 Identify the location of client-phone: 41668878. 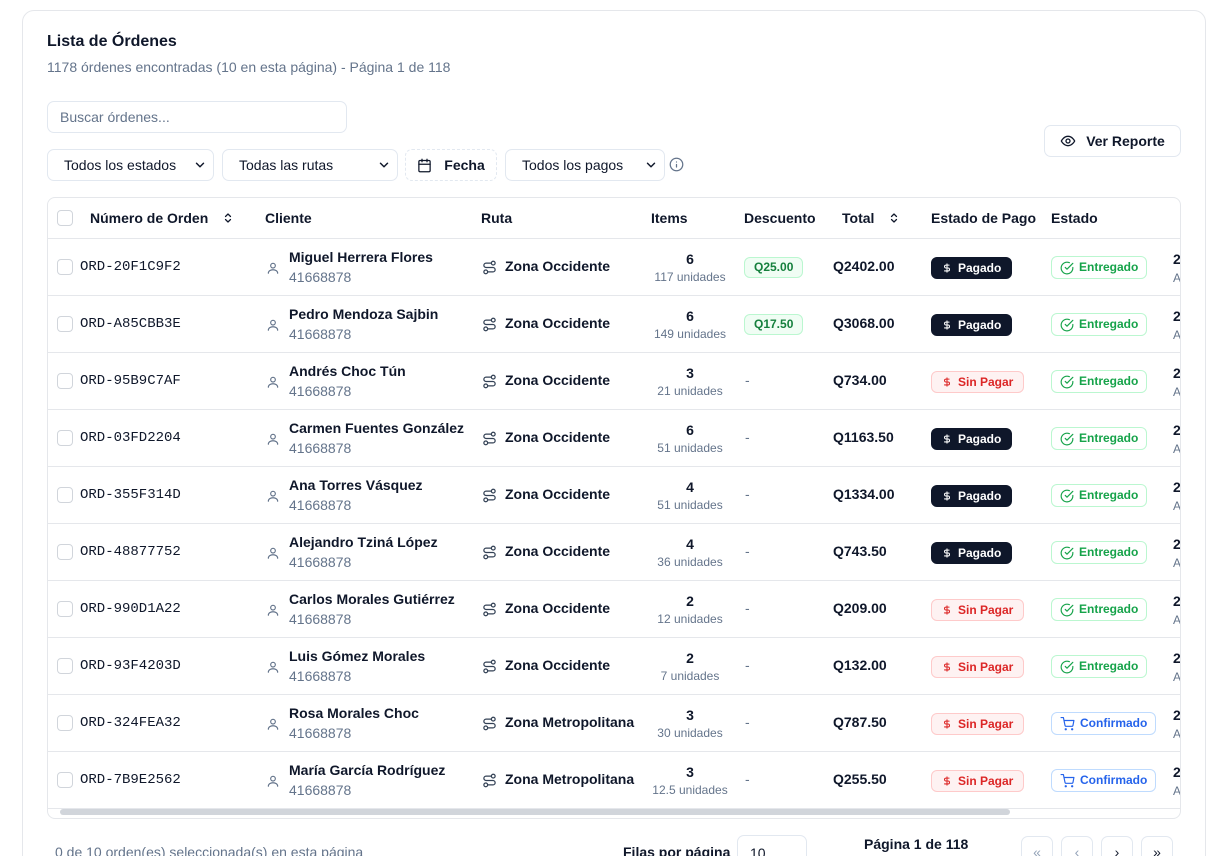
(320, 334).